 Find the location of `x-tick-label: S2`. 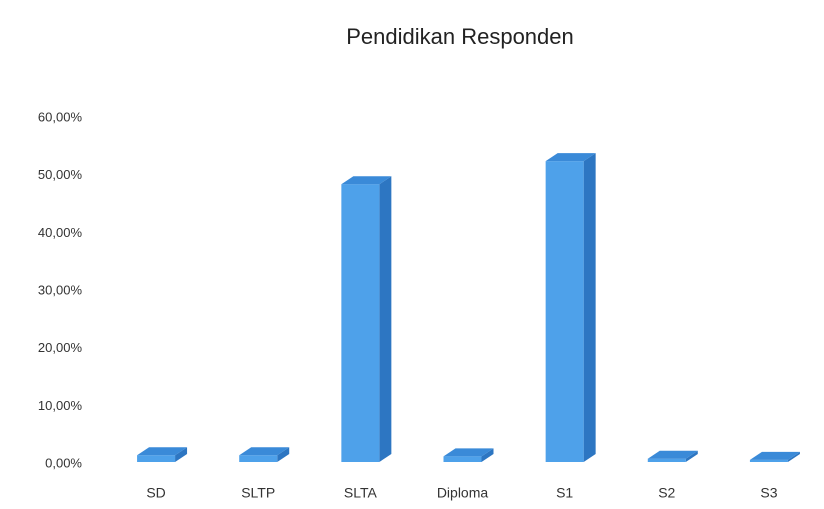

x-tick-label: S2 is located at coordinates (666, 493).